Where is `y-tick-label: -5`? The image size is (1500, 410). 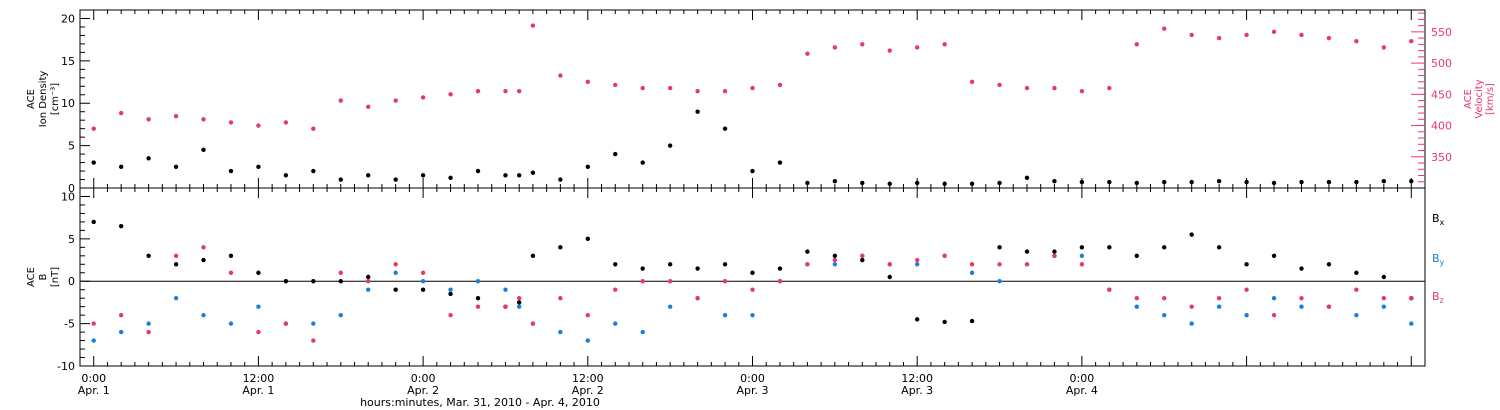
y-tick-label: -5 is located at coordinates (69, 324).